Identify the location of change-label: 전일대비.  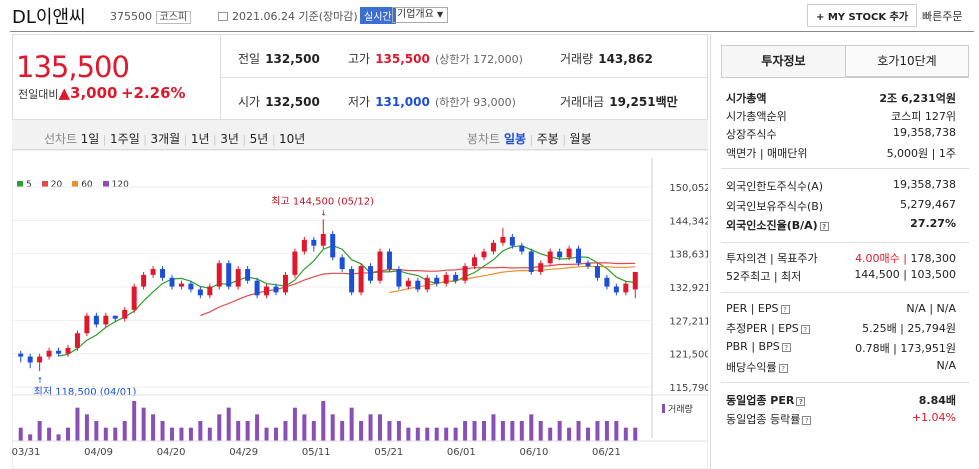
(38, 94).